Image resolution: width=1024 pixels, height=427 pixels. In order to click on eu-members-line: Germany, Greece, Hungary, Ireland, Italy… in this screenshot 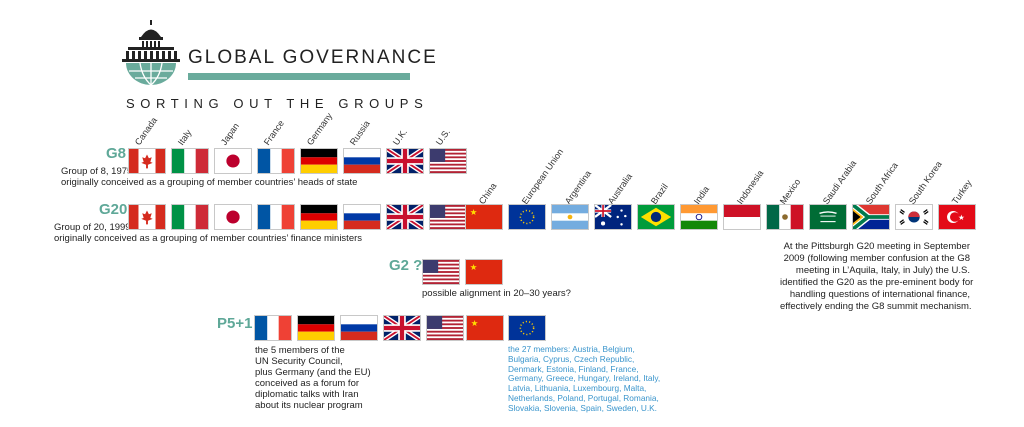, I will do `click(584, 378)`.